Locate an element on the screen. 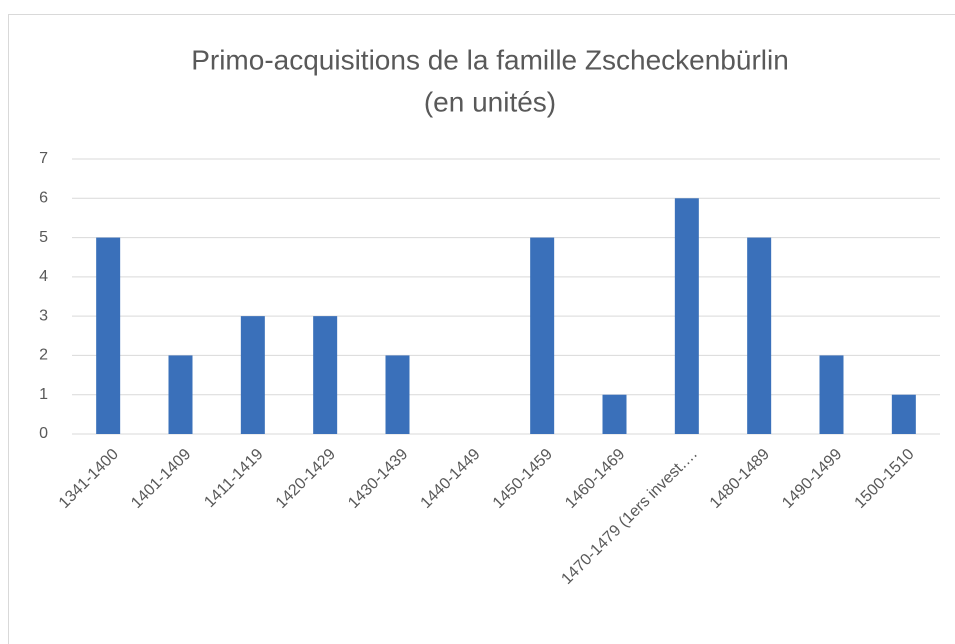 The width and height of the screenshot is (955, 644). y-tick-label: 6 is located at coordinates (43, 198).